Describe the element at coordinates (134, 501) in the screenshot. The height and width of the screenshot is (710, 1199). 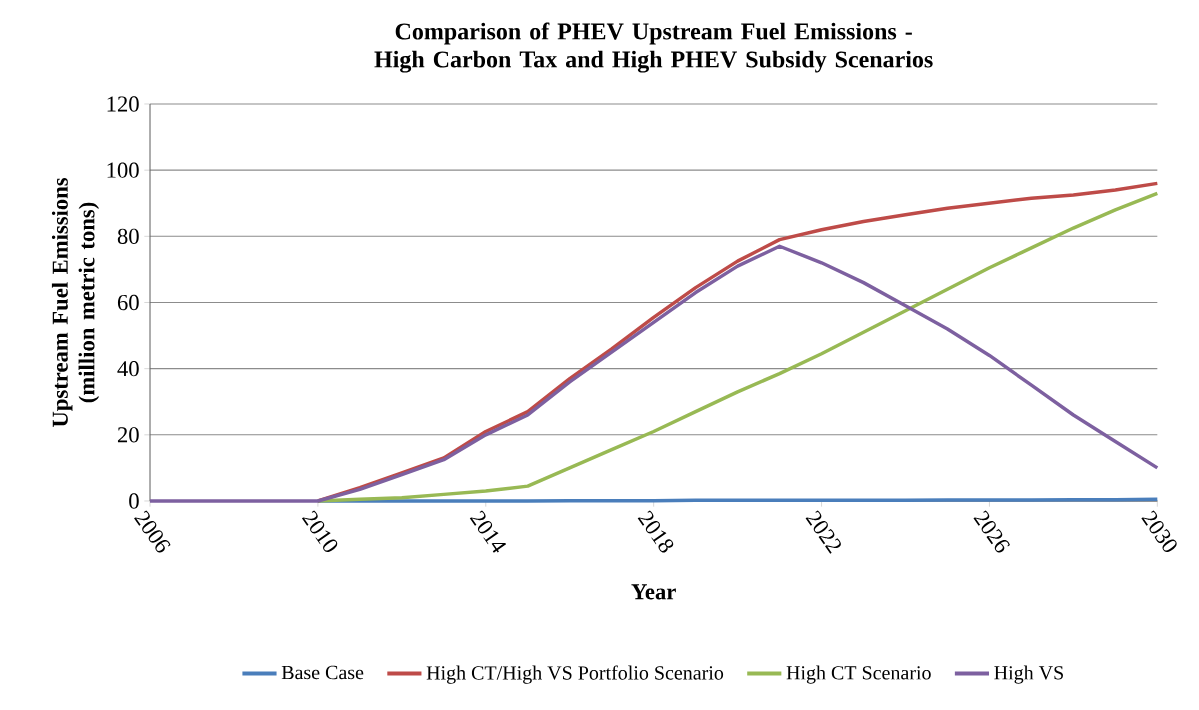
I see `y-tick-label: 0` at that location.